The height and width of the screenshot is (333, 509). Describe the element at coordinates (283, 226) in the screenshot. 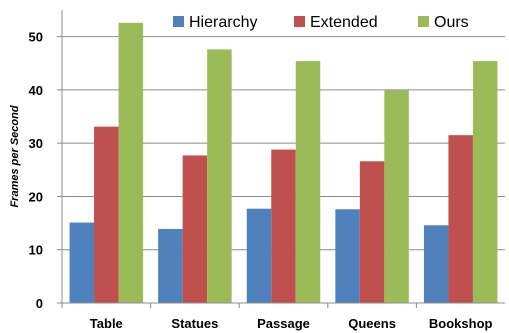

I see `bar-extended-passage` at that location.